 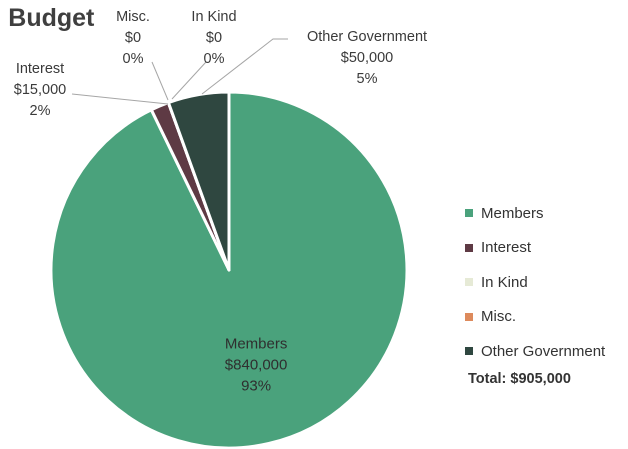 What do you see at coordinates (519, 379) in the screenshot?
I see `total-label: Total: $905,000` at bounding box center [519, 379].